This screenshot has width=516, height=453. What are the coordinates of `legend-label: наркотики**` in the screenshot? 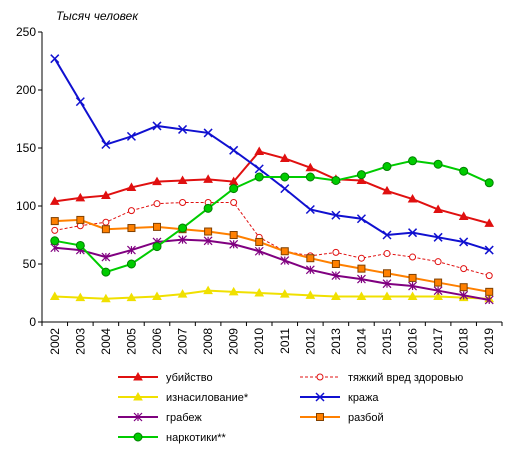 It's located at (196, 438).